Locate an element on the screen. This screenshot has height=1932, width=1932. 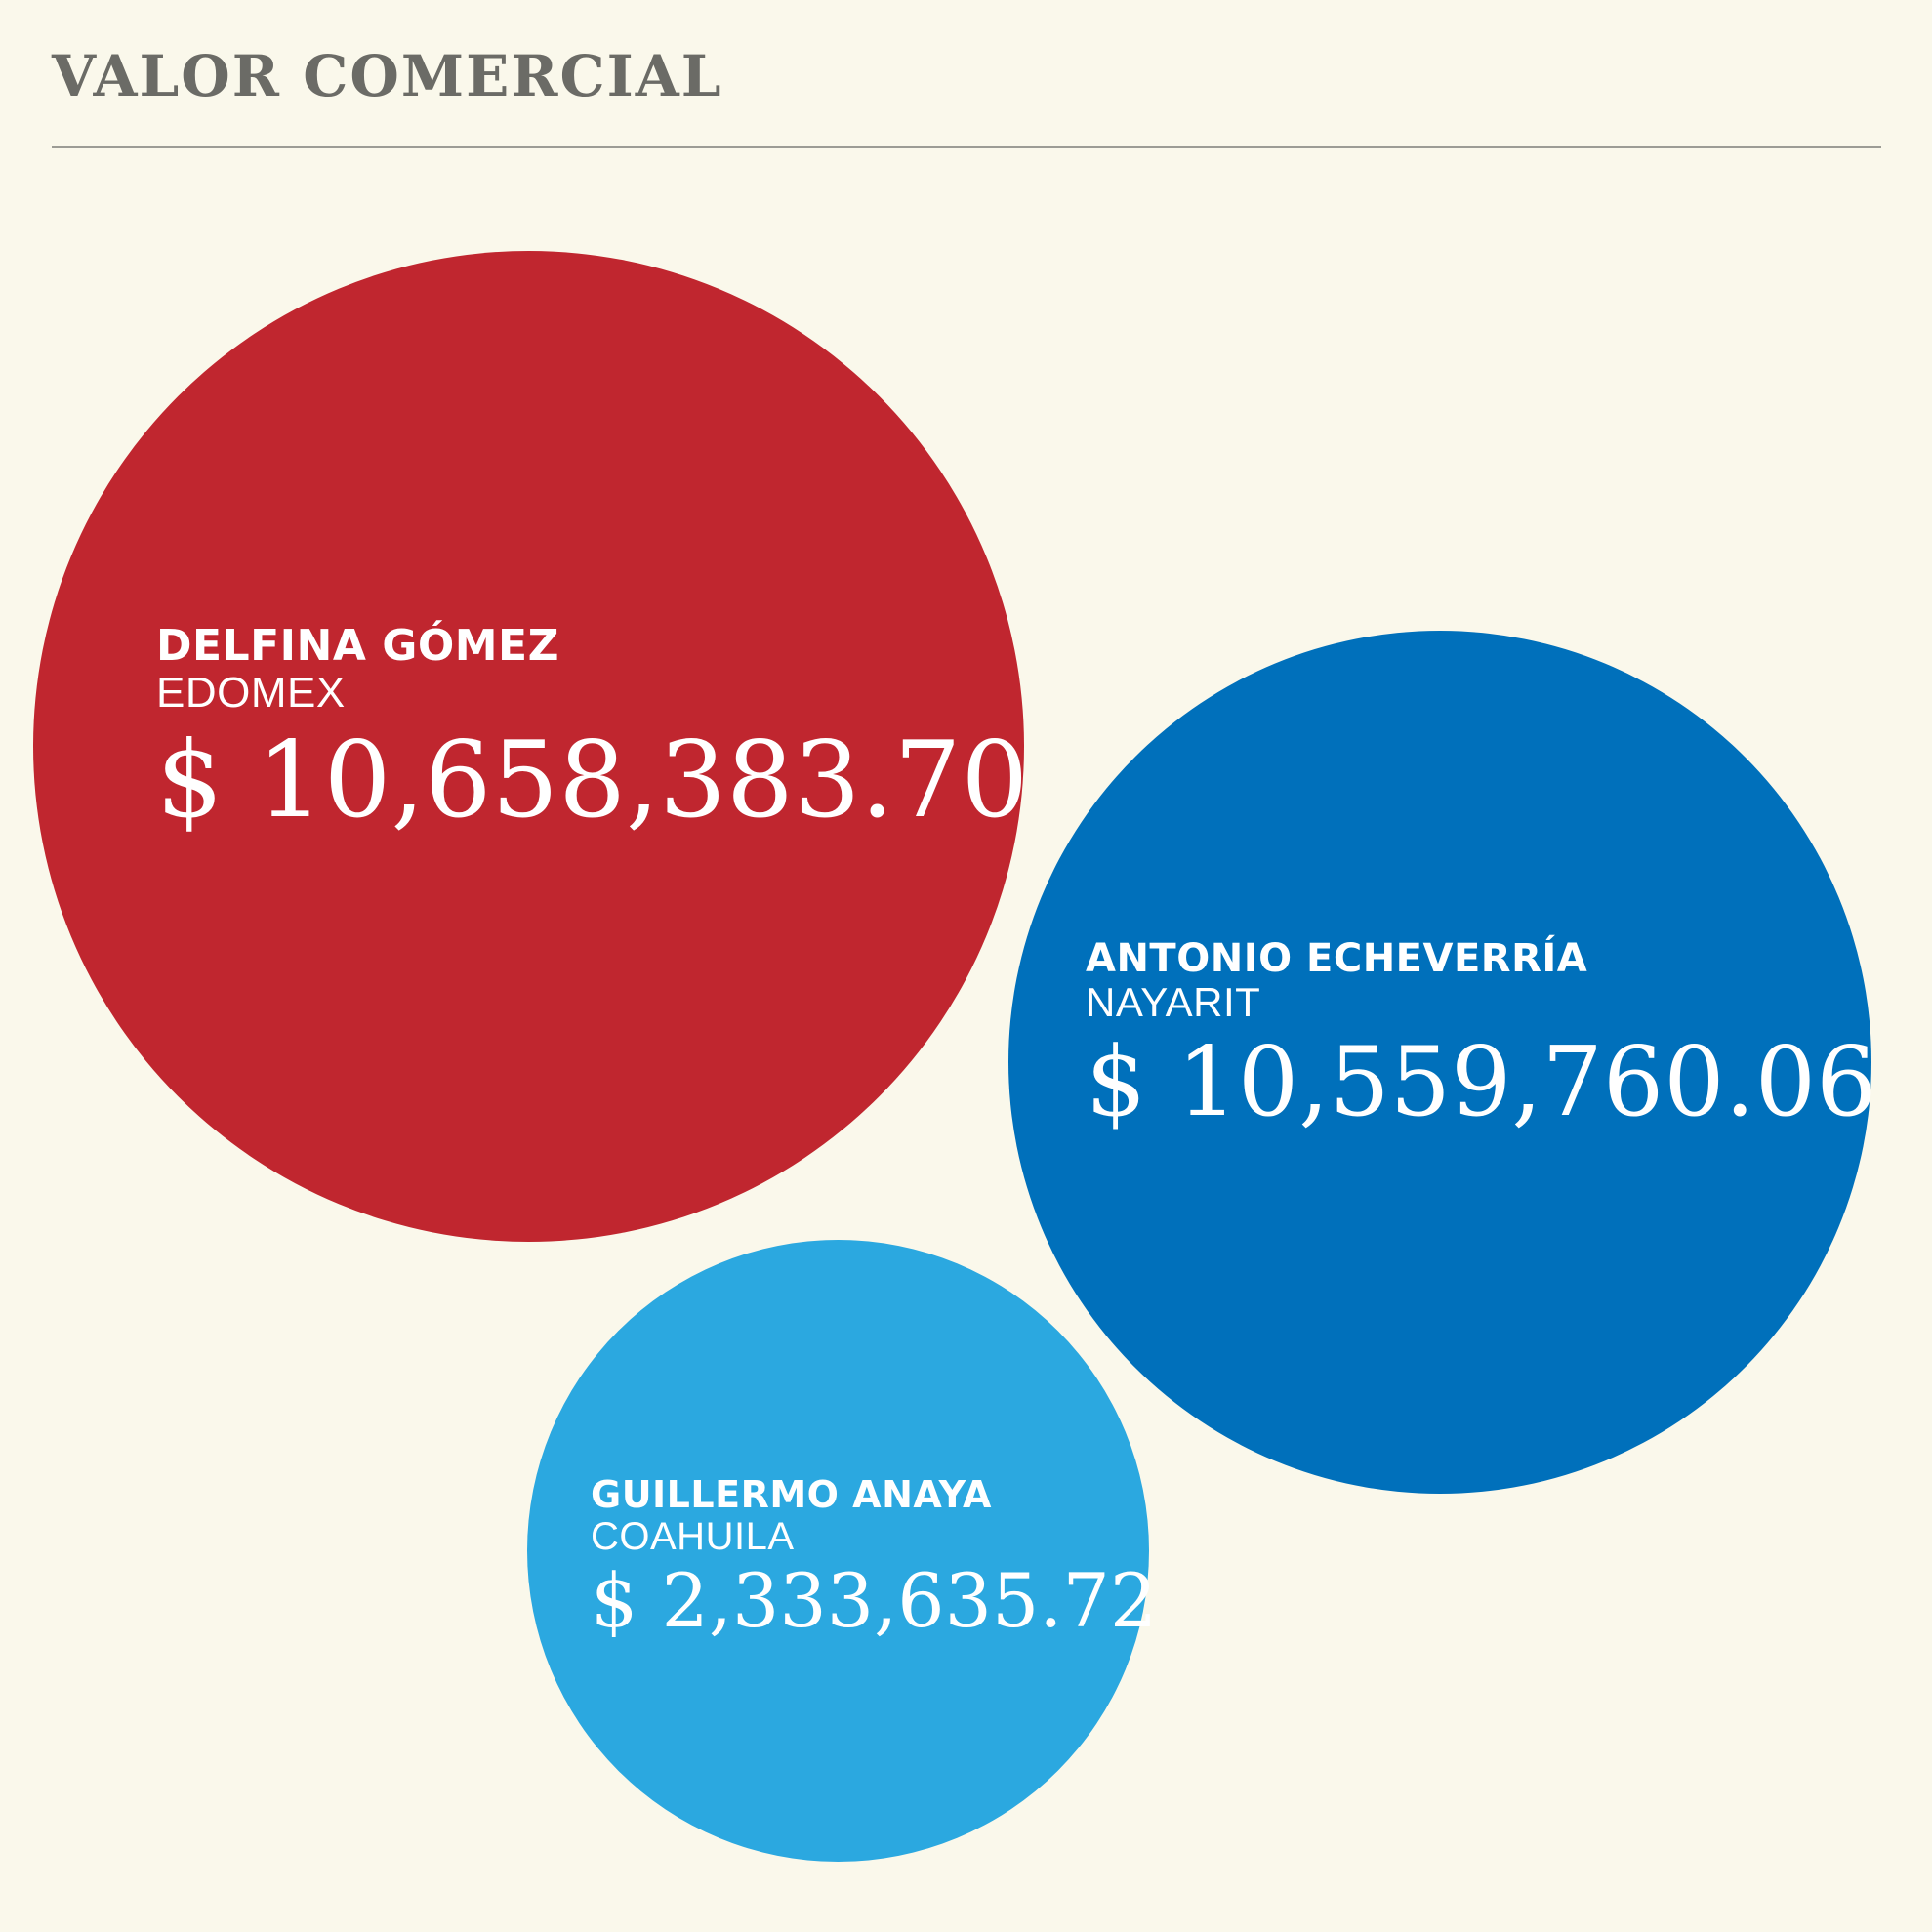
label-delfina-gomez: DELFINA GÓMEZ EDOMEX $ 10,658,383.70 is located at coordinates (592, 729).